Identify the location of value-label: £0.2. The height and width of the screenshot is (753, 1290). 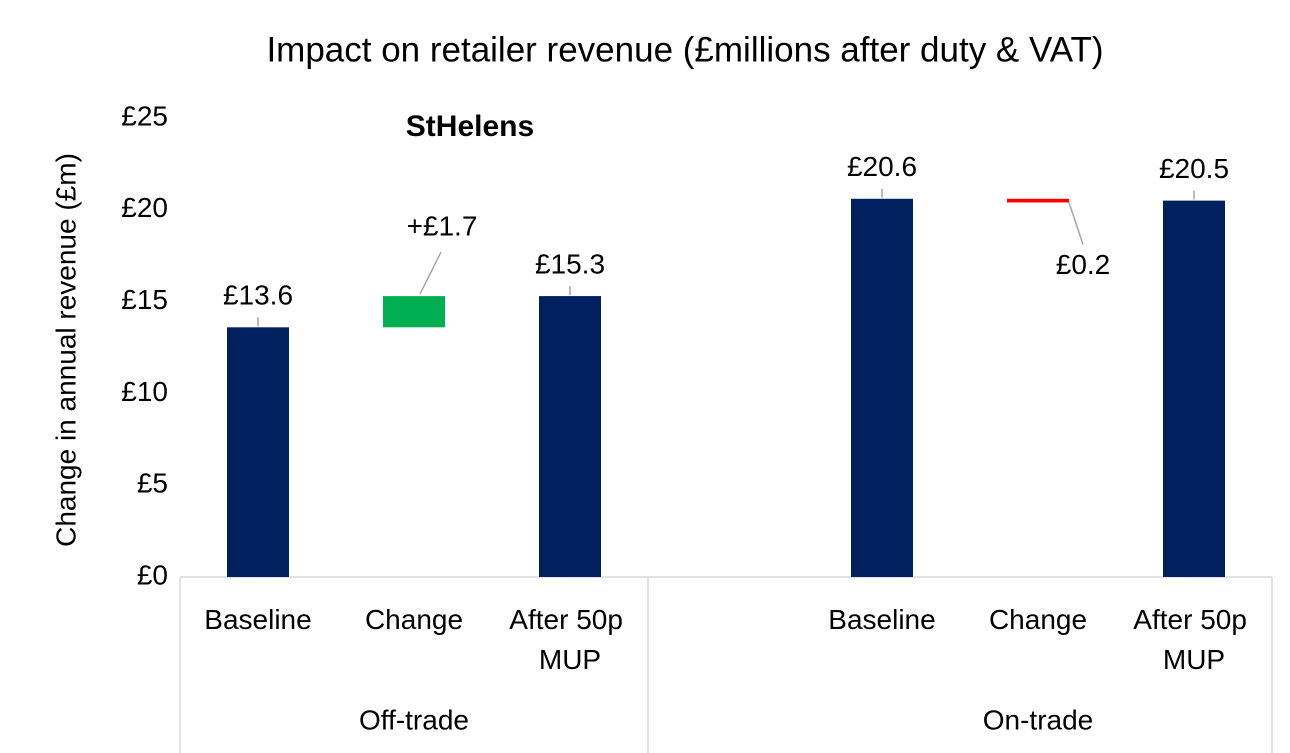
(1083, 264).